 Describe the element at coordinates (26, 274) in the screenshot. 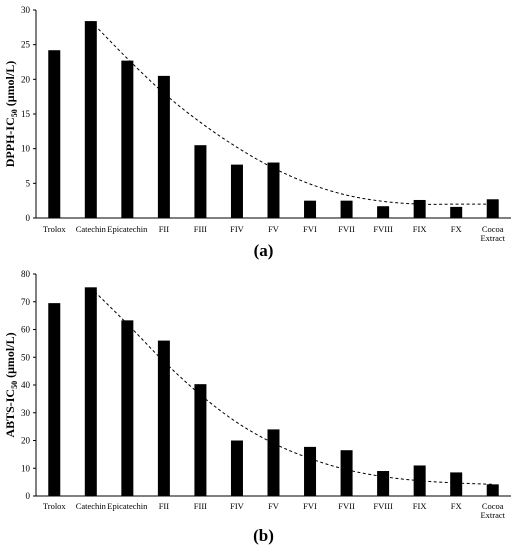

I see `y-tick-label: 80` at that location.